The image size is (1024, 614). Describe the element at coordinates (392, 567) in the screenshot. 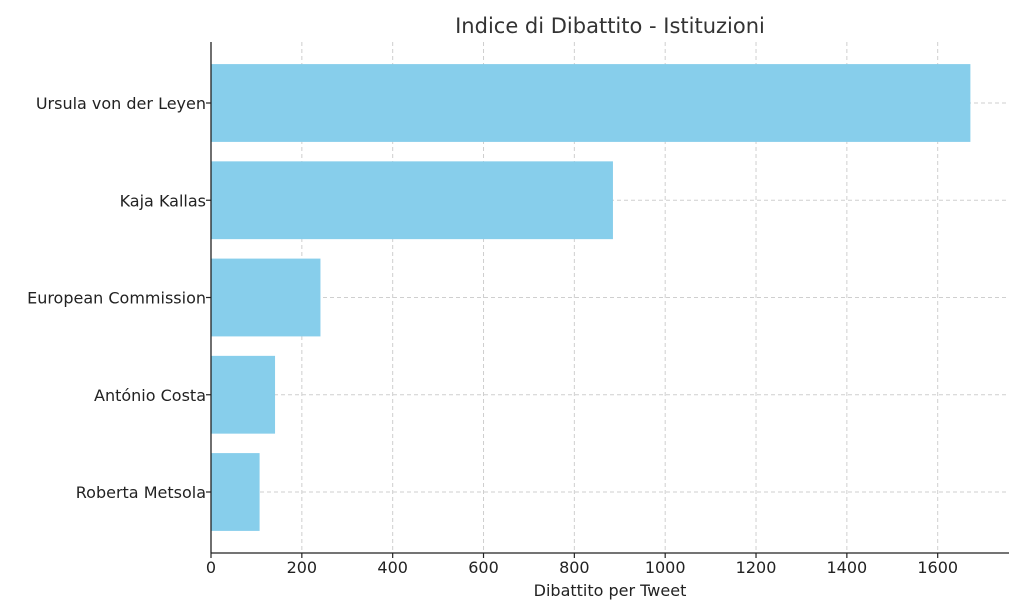

I see `x-tick-label: 400` at that location.